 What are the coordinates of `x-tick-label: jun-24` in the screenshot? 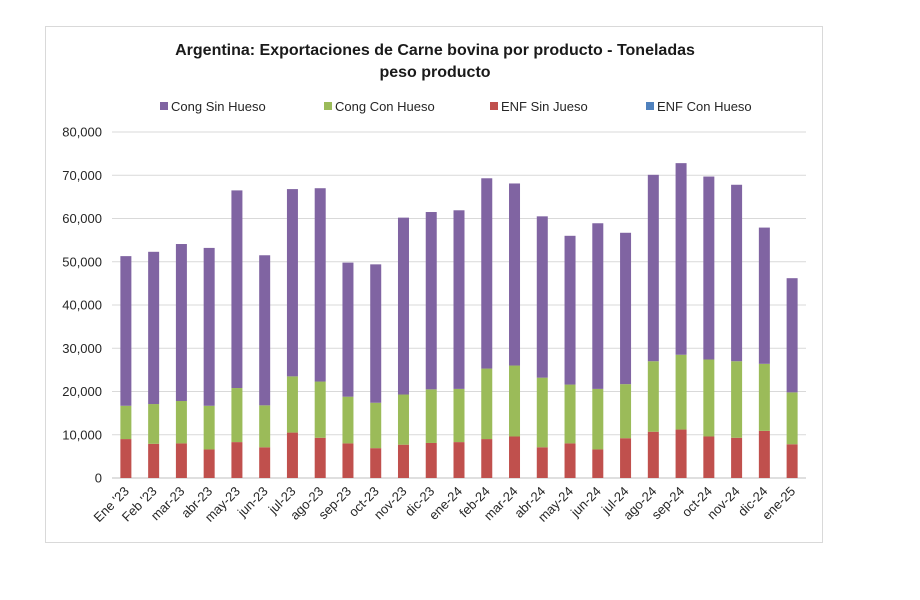 It's located at (585, 502).